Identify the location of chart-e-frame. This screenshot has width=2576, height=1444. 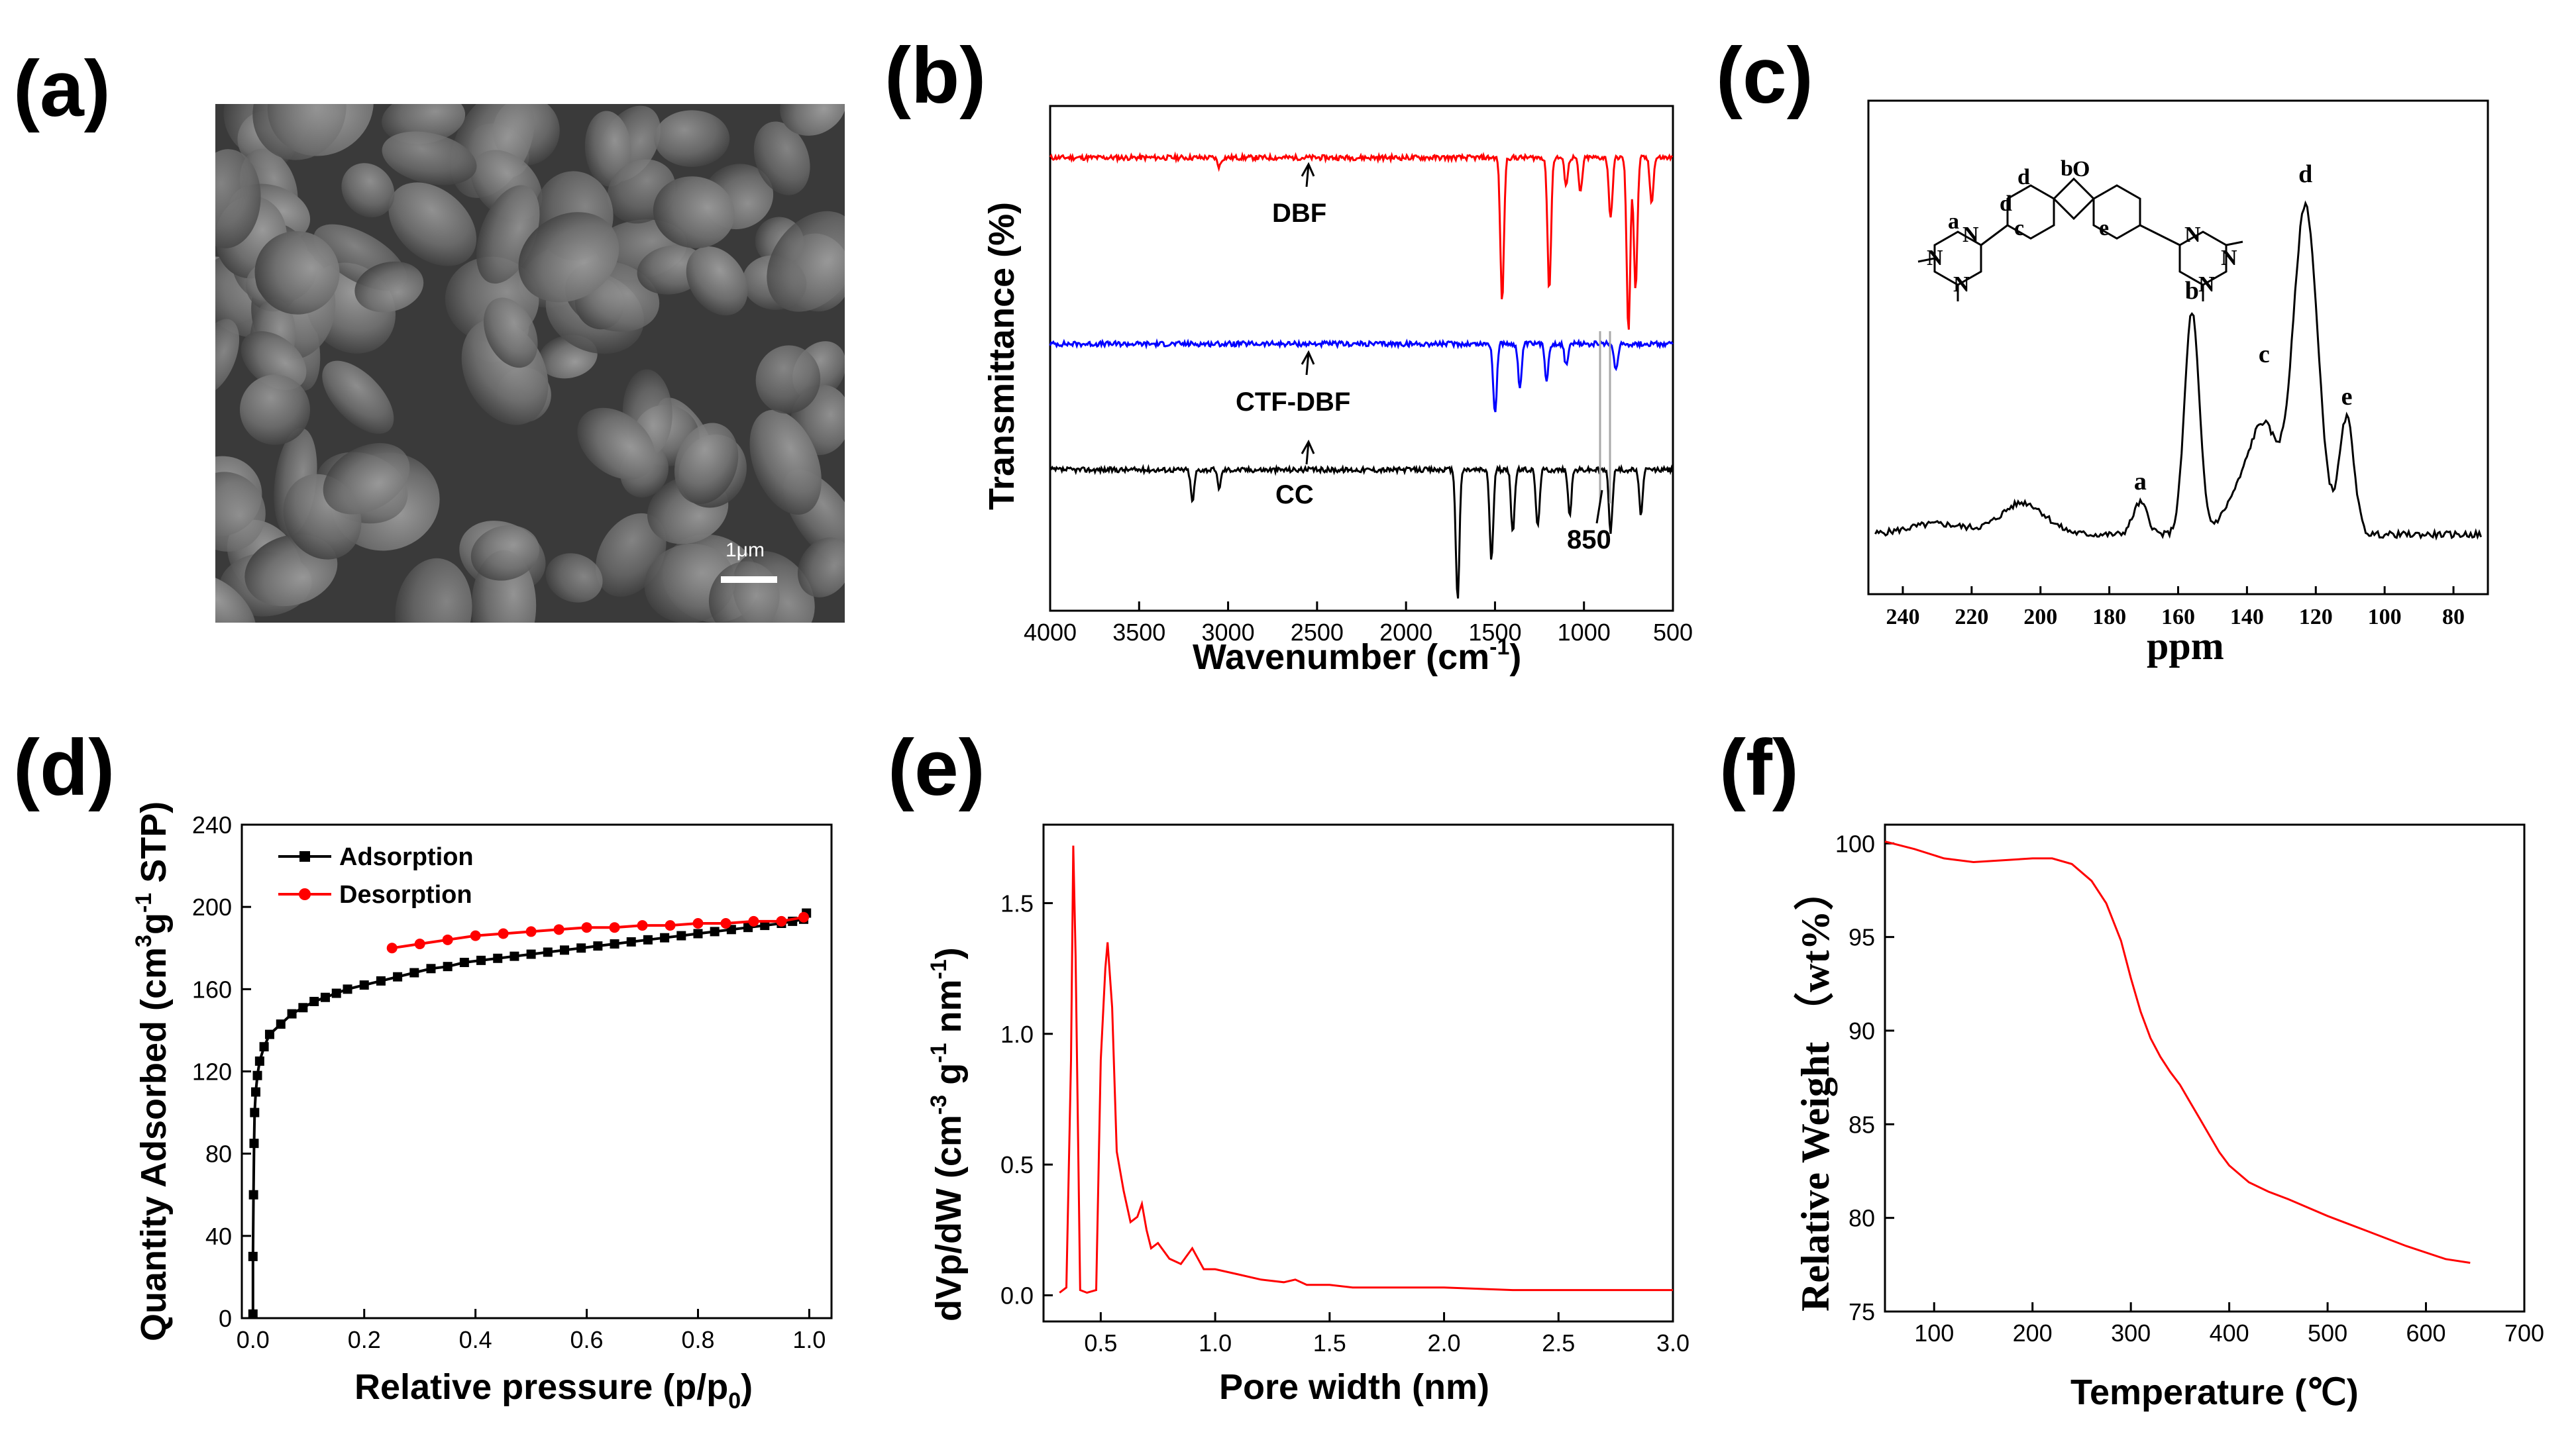
(1358, 1073).